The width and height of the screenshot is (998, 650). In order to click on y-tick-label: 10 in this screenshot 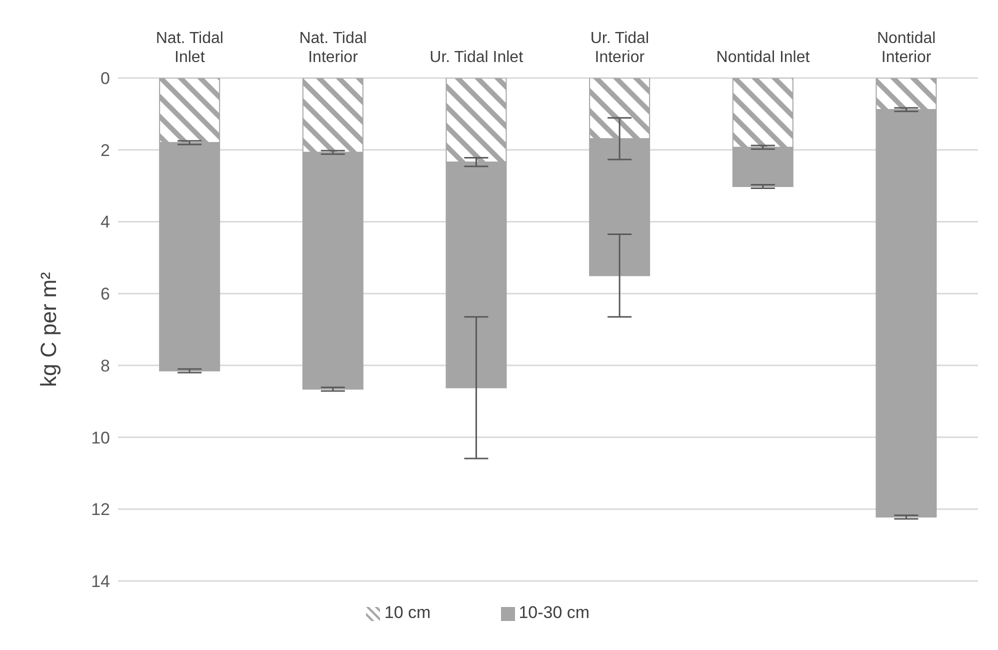, I will do `click(100, 438)`.